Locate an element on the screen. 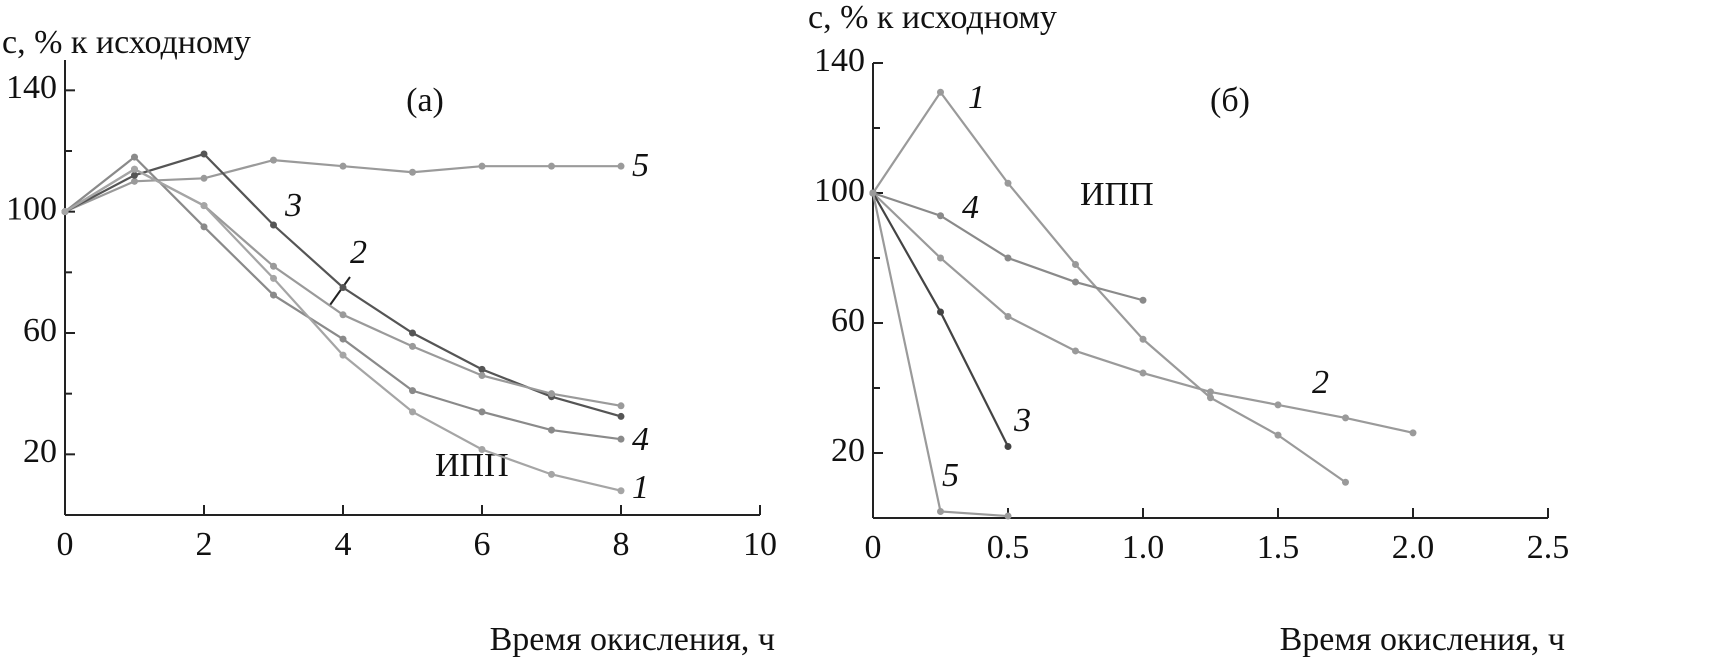 The height and width of the screenshot is (669, 1717). x-tick-label: 1.0 is located at coordinates (1143, 547).